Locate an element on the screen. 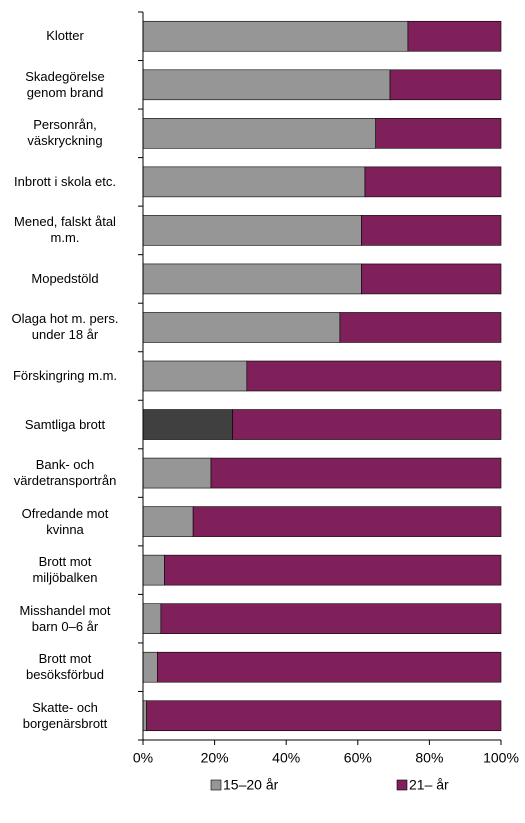 The image size is (525, 823). x-tick-label: 60% is located at coordinates (358, 758).